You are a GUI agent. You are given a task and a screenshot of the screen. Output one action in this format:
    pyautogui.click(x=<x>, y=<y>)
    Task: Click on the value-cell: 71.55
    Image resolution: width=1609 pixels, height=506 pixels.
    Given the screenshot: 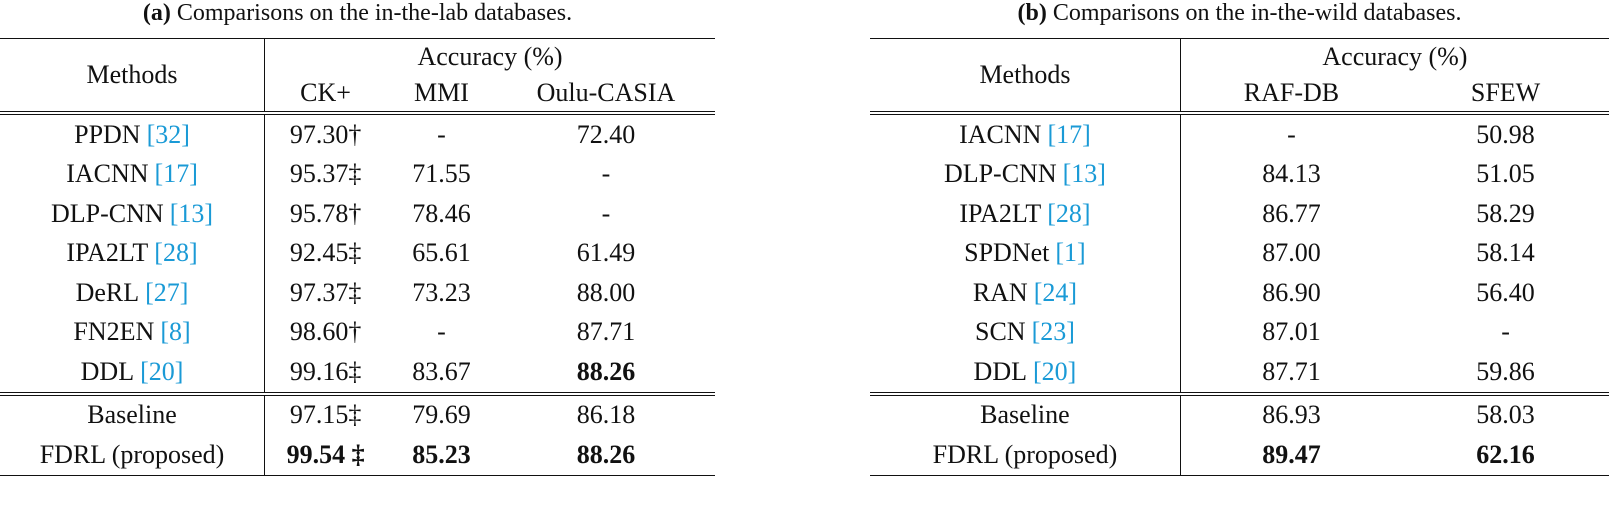 What is the action you would take?
    pyautogui.click(x=441, y=174)
    